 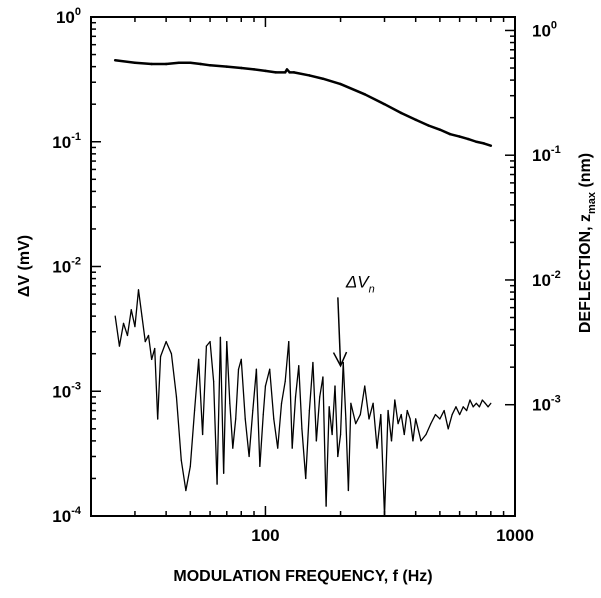 What do you see at coordinates (76, 137) in the screenshot?
I see `y-left-tick-label-exponent: -1` at bounding box center [76, 137].